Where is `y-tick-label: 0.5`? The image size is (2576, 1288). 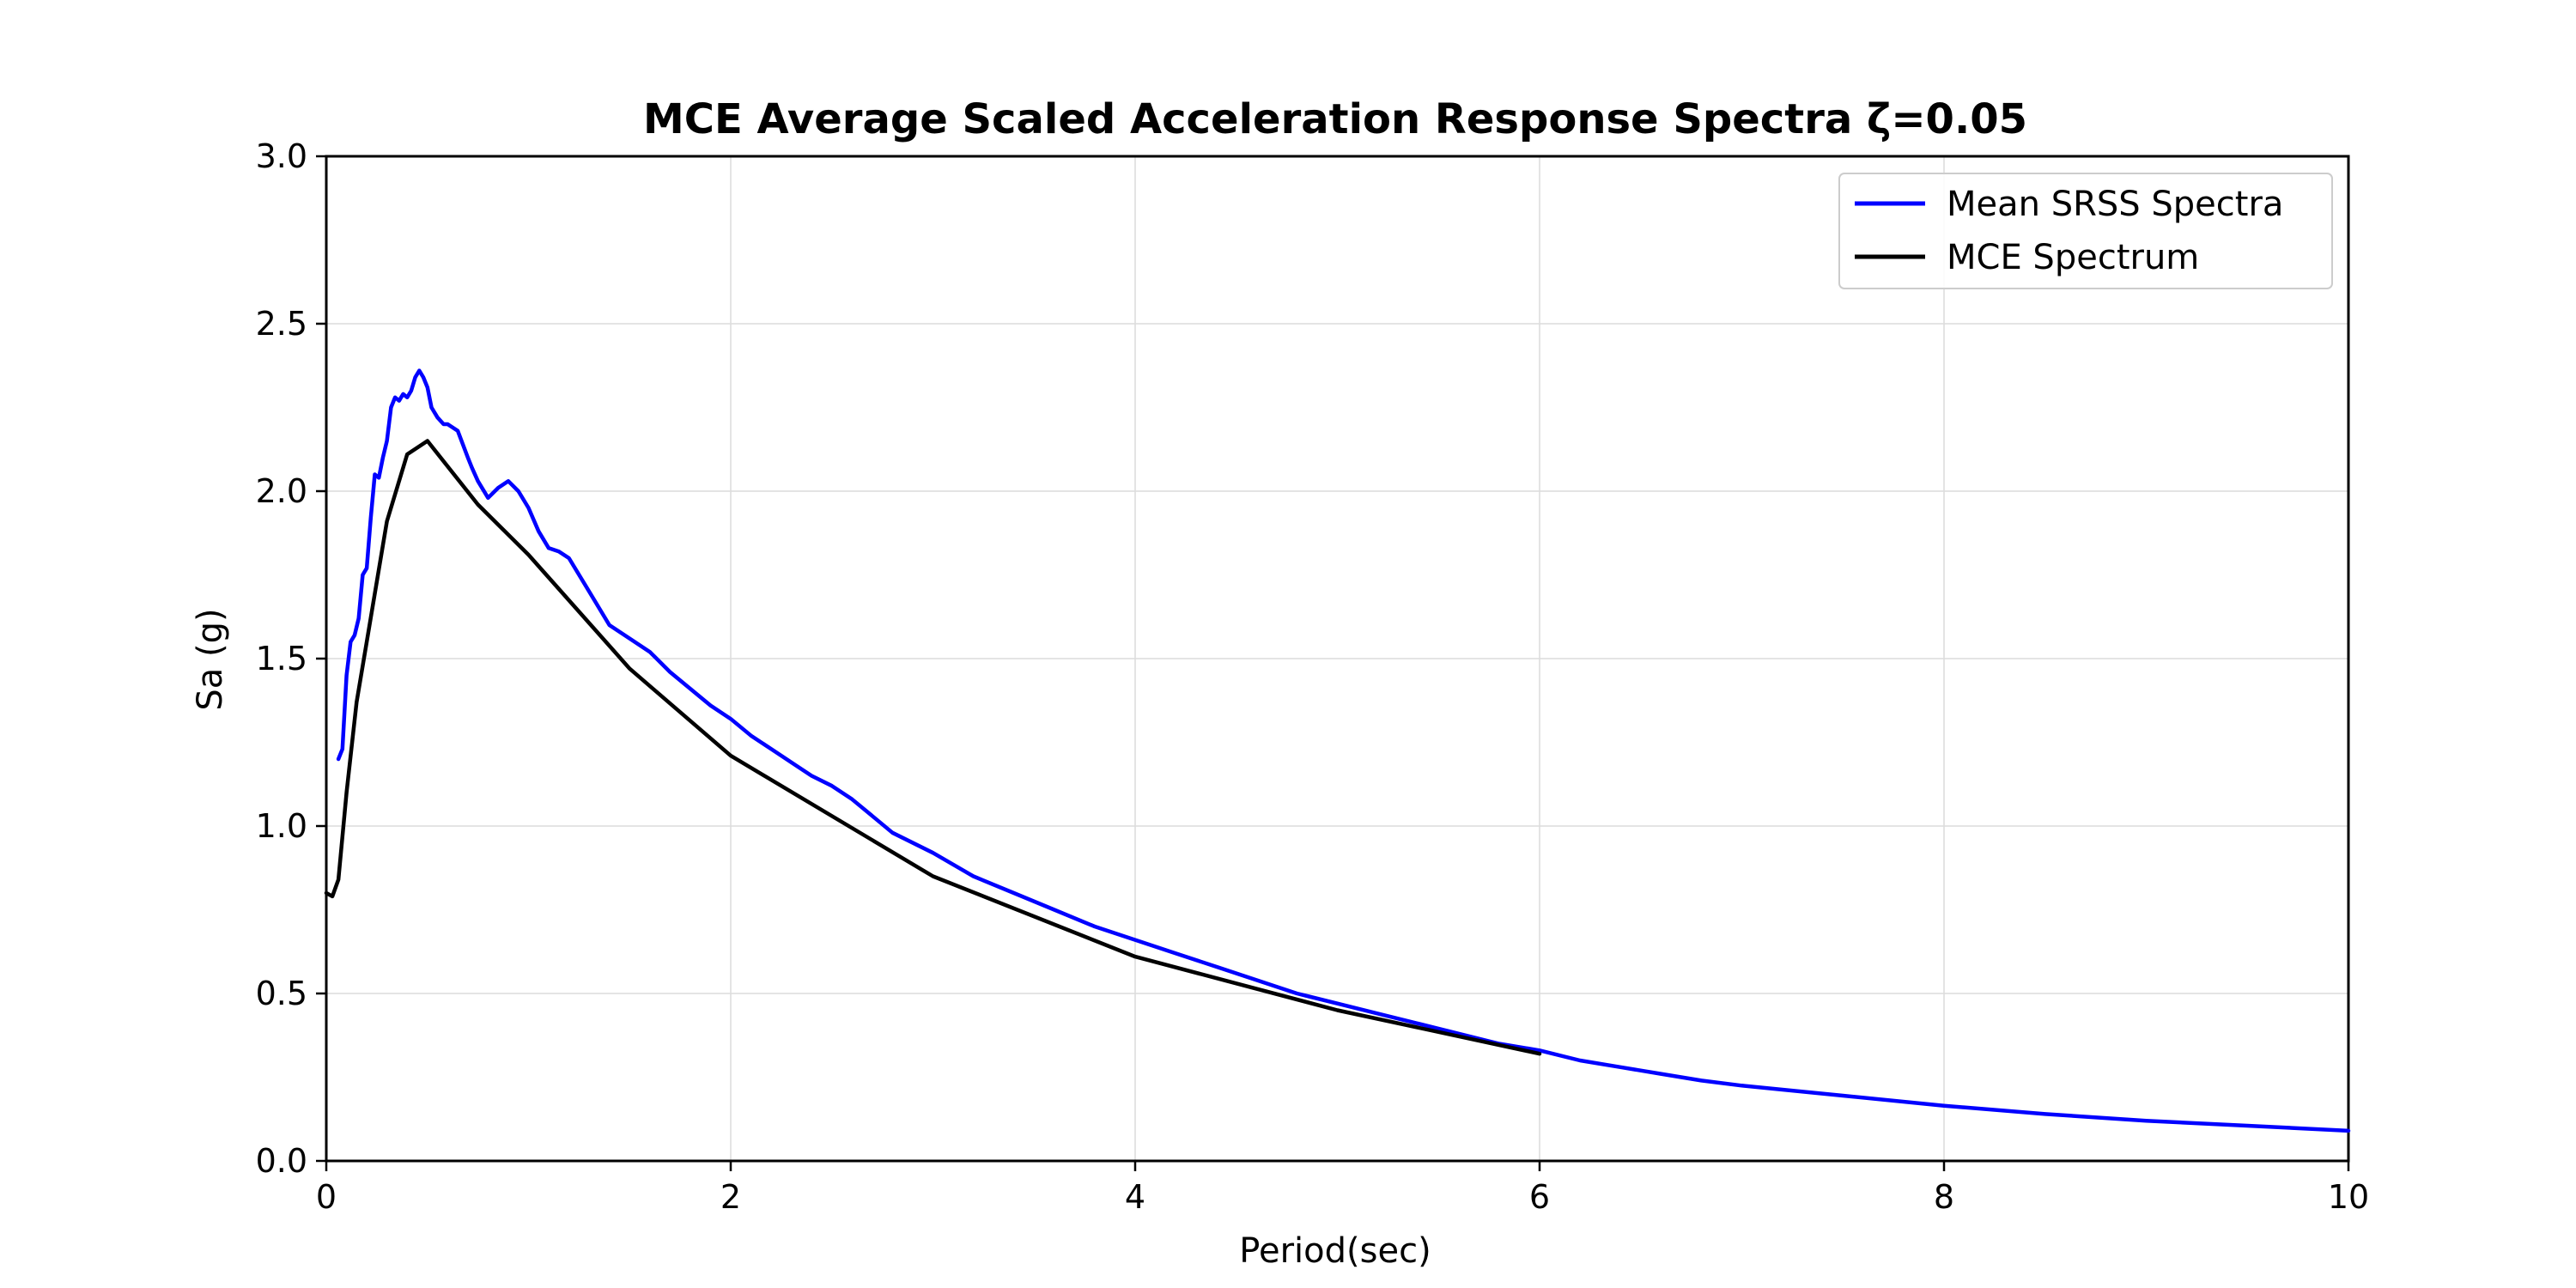 y-tick-label: 0.5 is located at coordinates (281, 994).